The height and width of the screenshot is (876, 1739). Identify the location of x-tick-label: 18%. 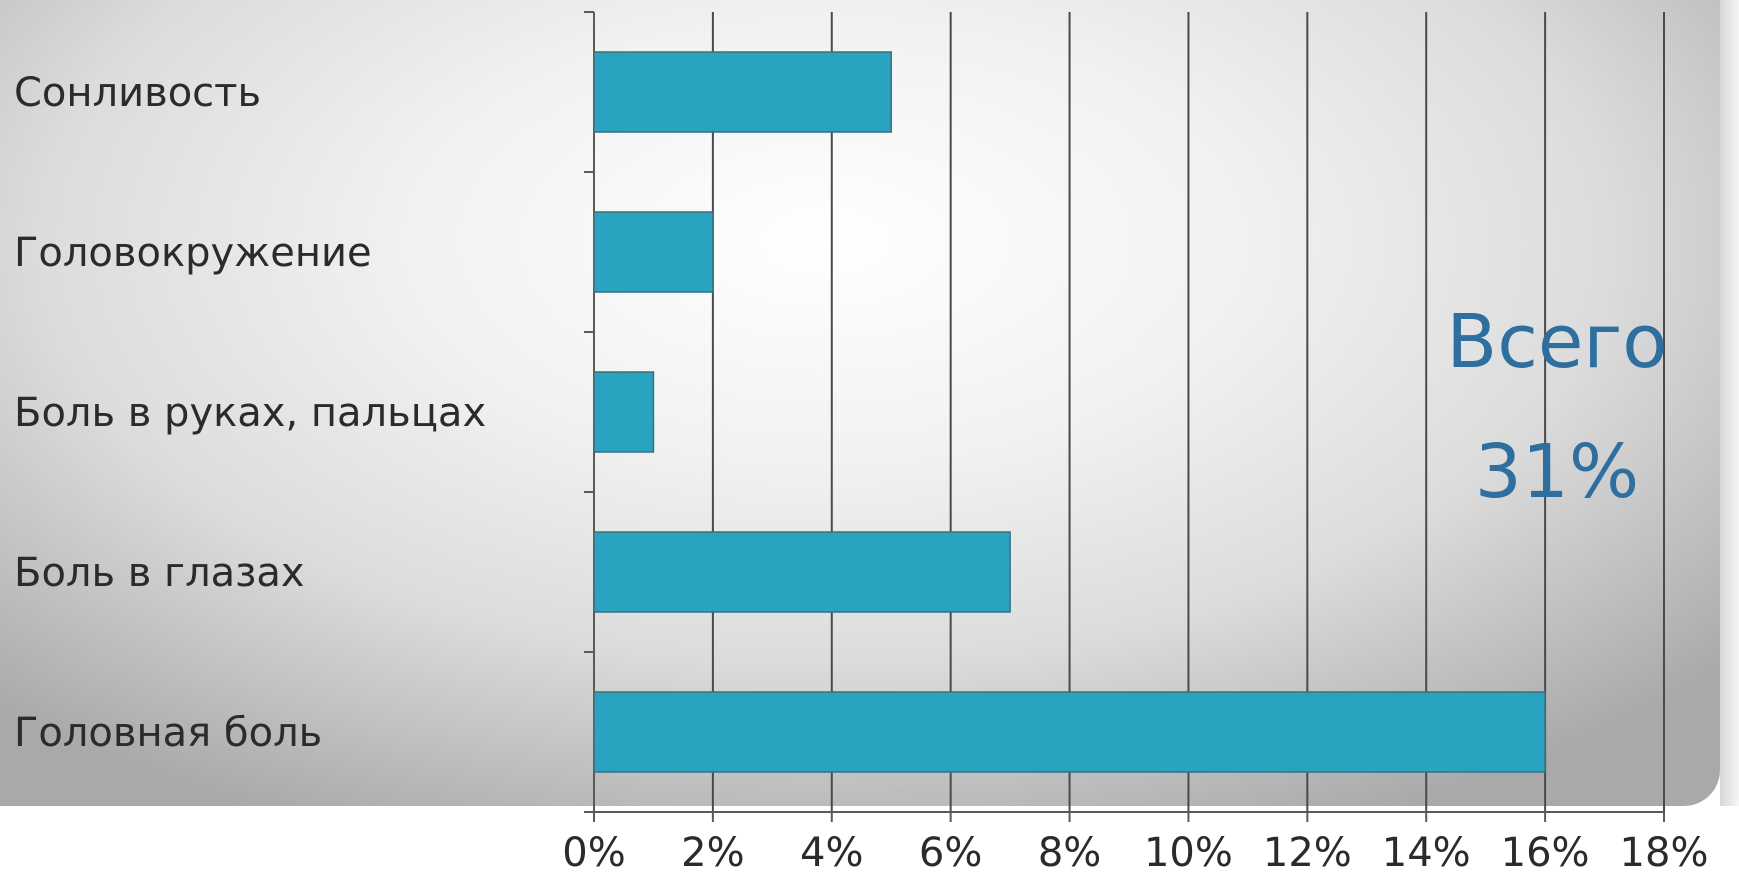
(1664, 853).